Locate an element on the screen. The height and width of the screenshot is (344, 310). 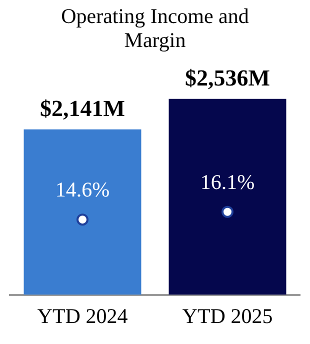
data-label: $2,141M is located at coordinates (83, 108).